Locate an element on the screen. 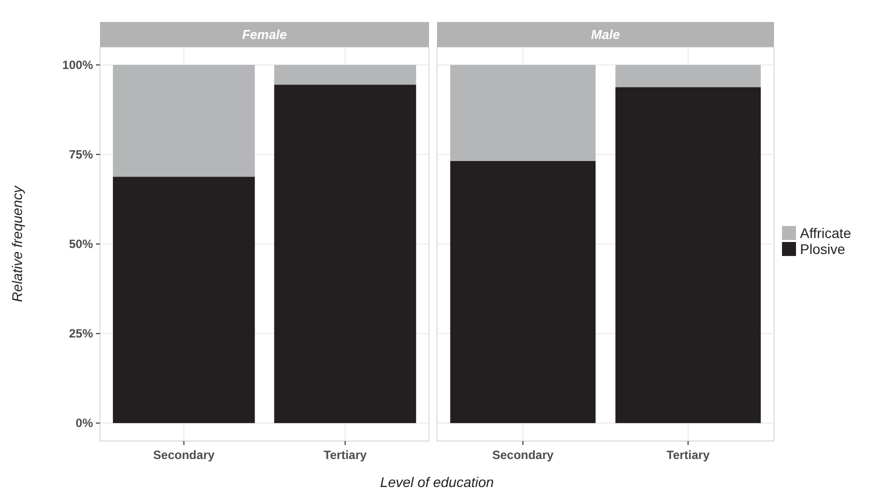 Image resolution: width=889 pixels, height=495 pixels. y-axis-title: Relative frequency is located at coordinates (17, 243).